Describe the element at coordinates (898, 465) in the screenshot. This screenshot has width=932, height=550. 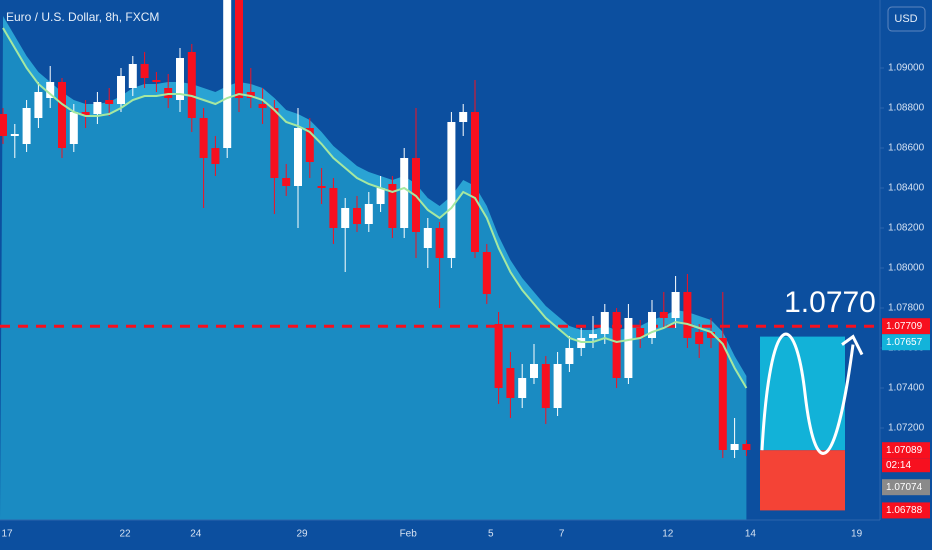
I see `countdown: 02:14` at that location.